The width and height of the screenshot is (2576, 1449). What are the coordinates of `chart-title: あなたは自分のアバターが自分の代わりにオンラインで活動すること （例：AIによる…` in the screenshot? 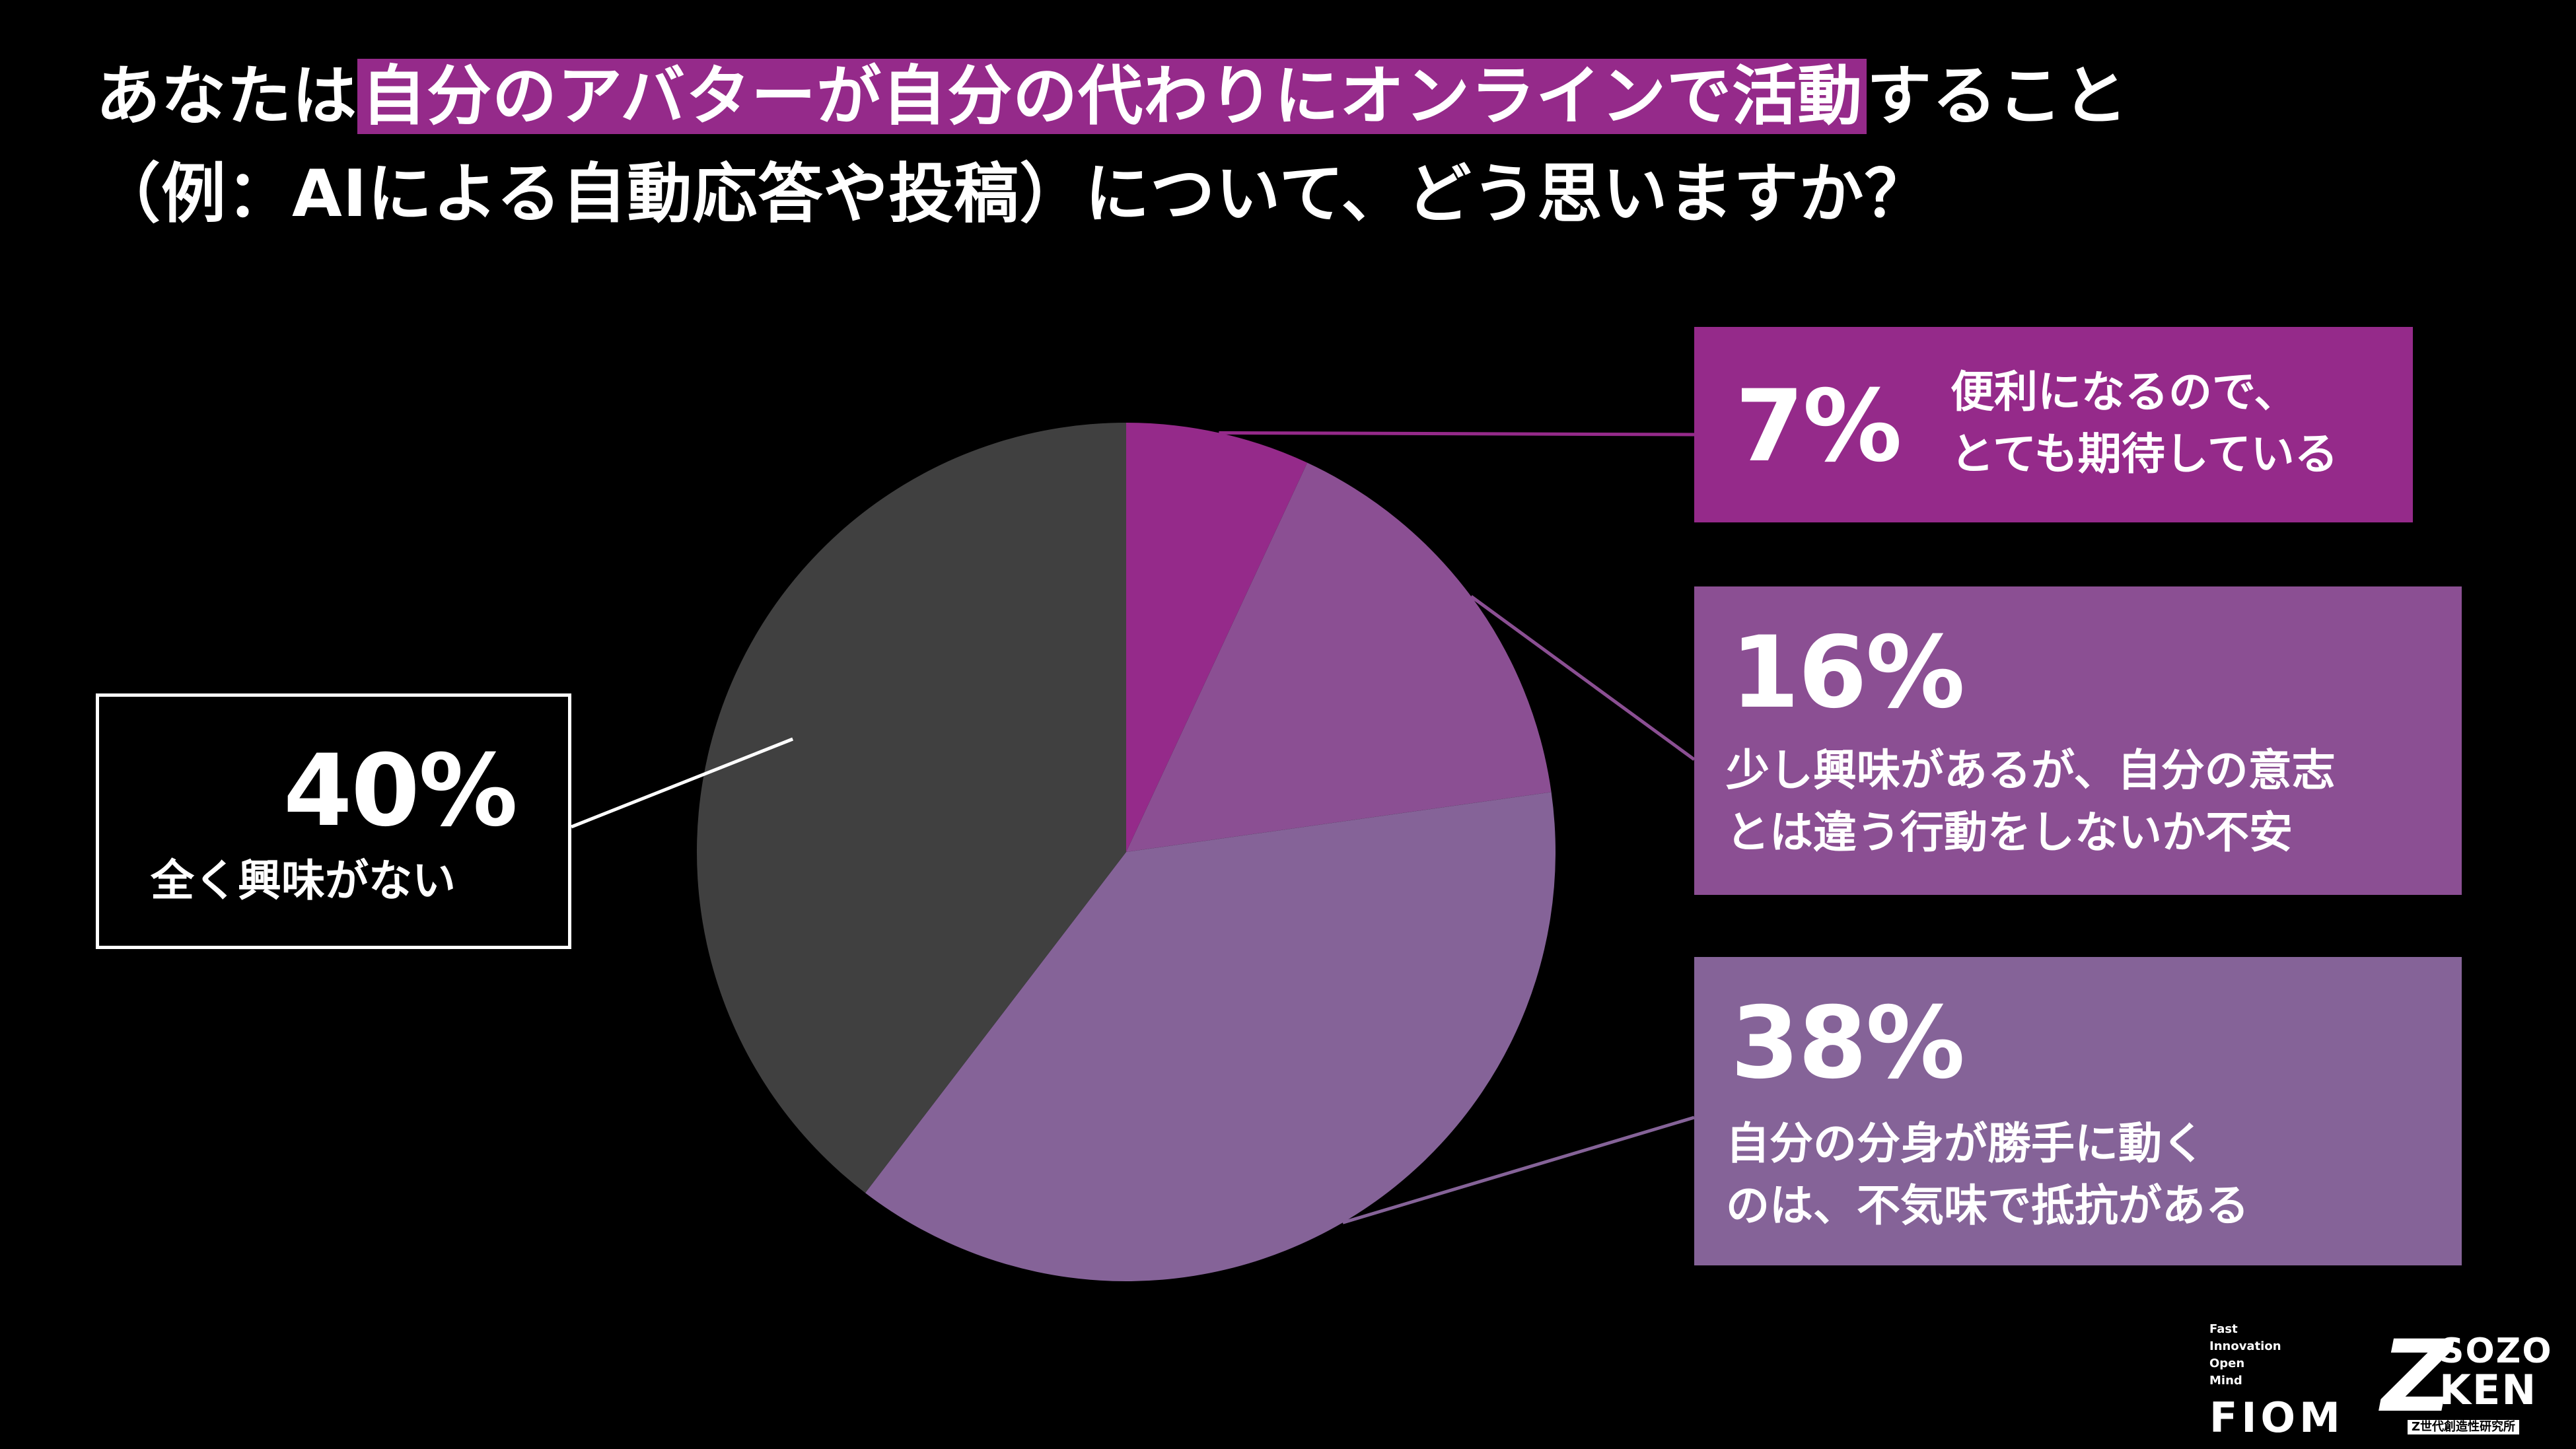 It's located at (1318, 145).